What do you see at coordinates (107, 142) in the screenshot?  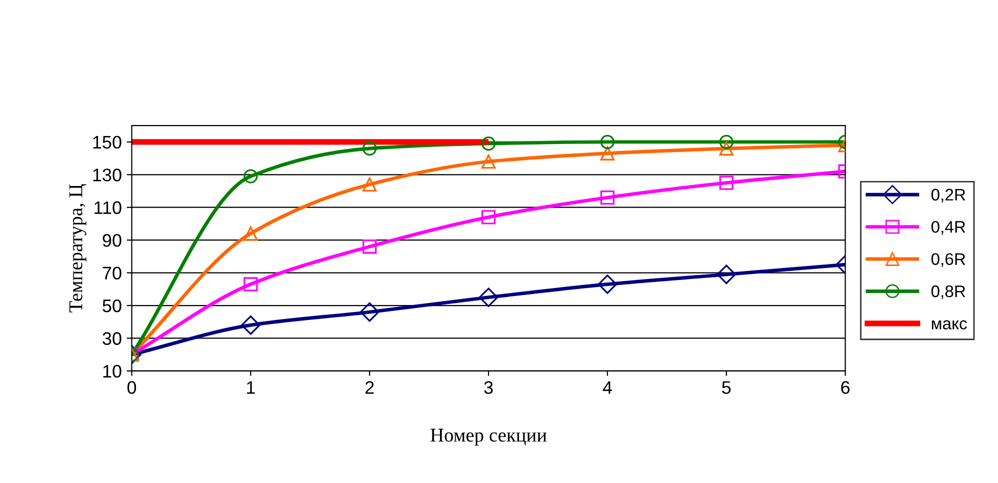 I see `y-tick-label: 150` at bounding box center [107, 142].